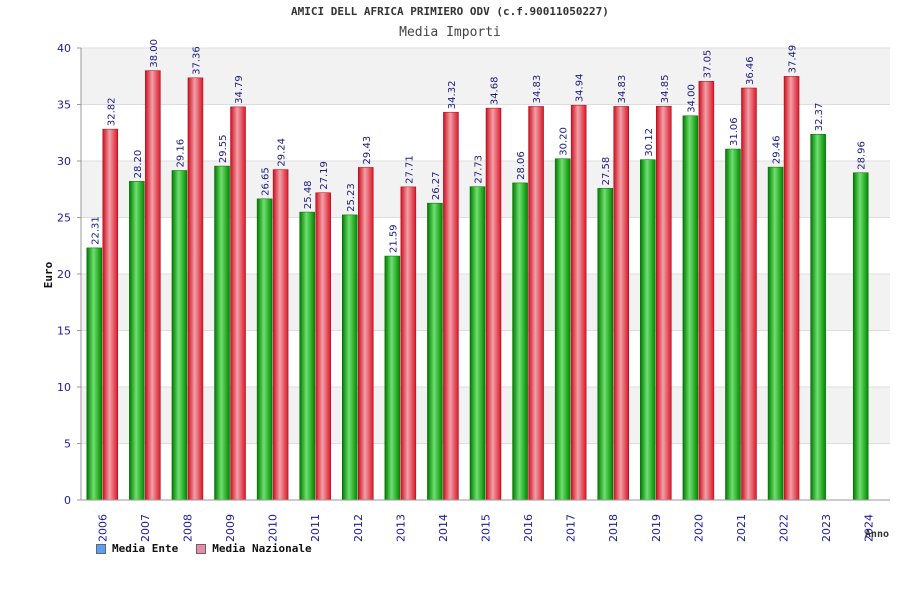 The width and height of the screenshot is (900, 600). What do you see at coordinates (180, 153) in the screenshot?
I see `bar-value-label: 29.16` at bounding box center [180, 153].